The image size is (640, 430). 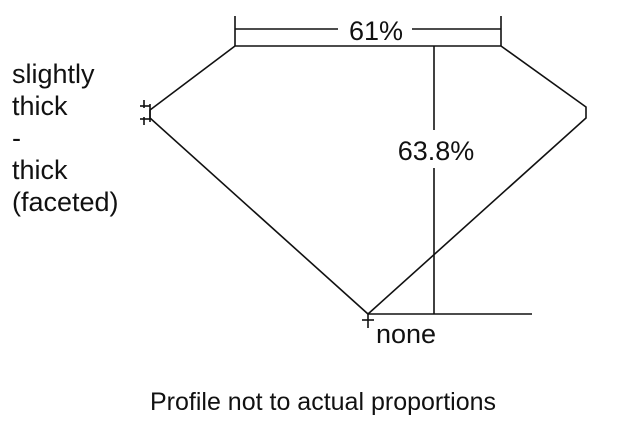 I want to click on girdle-label-line: slightly, so click(x=53, y=74).